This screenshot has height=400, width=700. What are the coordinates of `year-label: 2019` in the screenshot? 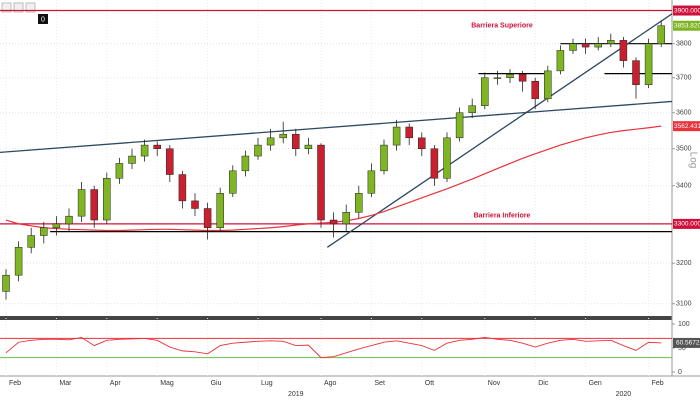 It's located at (296, 394).